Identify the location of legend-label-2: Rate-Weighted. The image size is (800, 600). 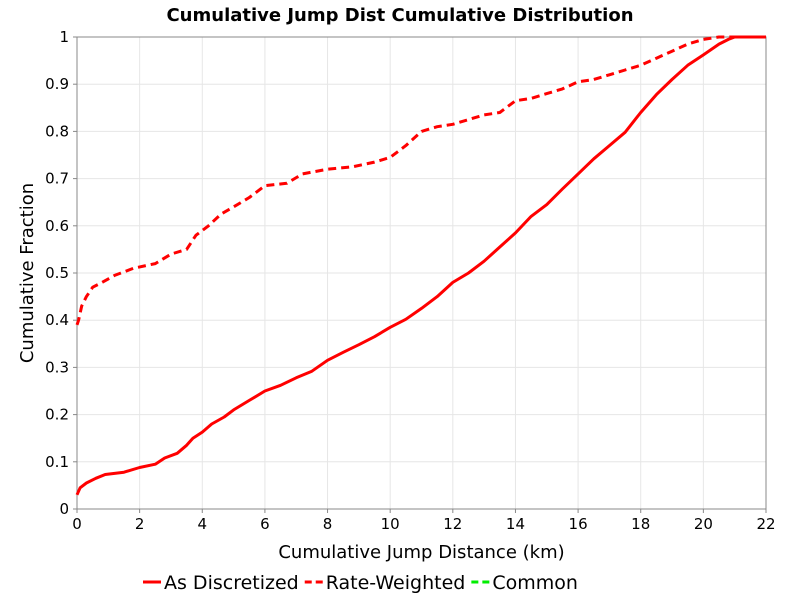
(396, 583).